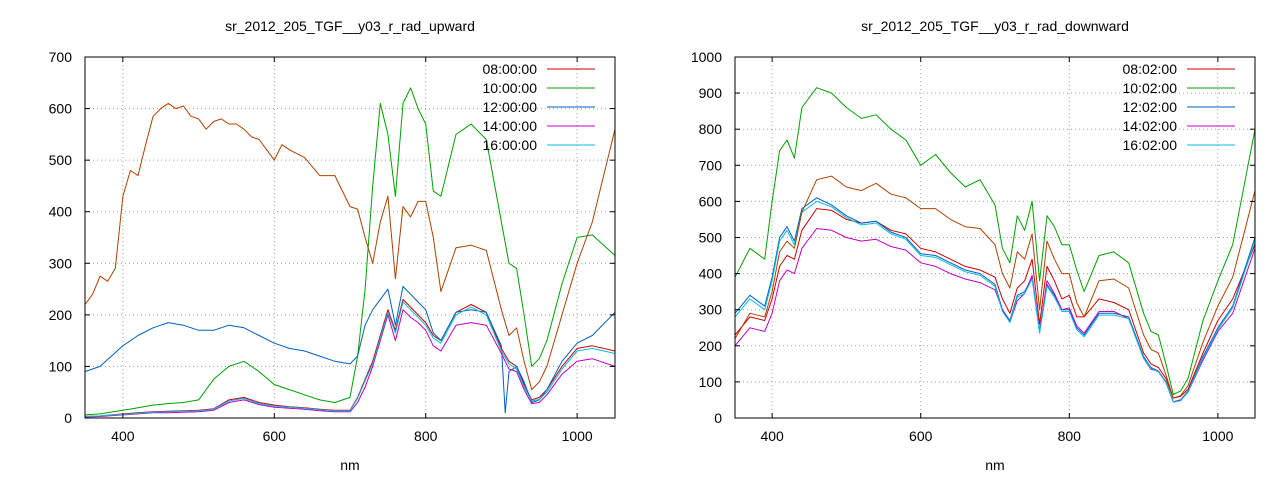 This screenshot has height=480, width=1280. What do you see at coordinates (1150, 88) in the screenshot?
I see `legend-label: 10:02:00` at bounding box center [1150, 88].